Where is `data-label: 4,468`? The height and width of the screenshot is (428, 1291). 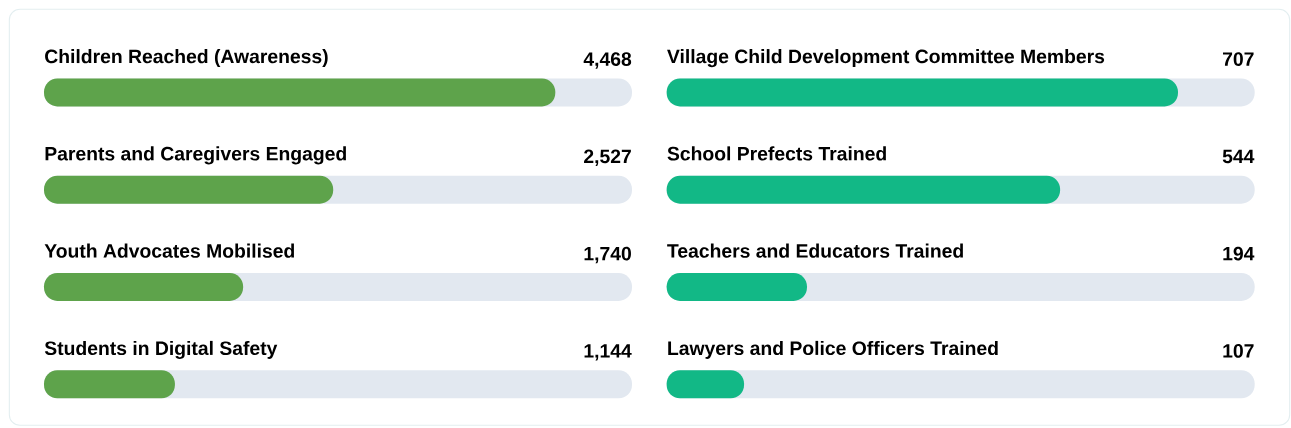 data-label: 4,468 is located at coordinates (607, 60).